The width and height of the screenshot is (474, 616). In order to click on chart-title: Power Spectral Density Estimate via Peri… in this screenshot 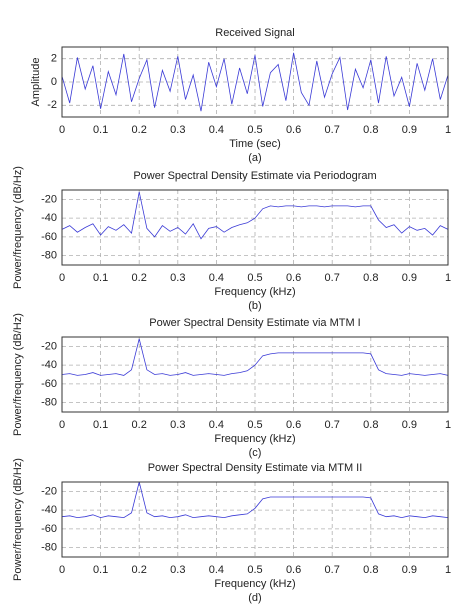, I will do `click(254, 176)`.